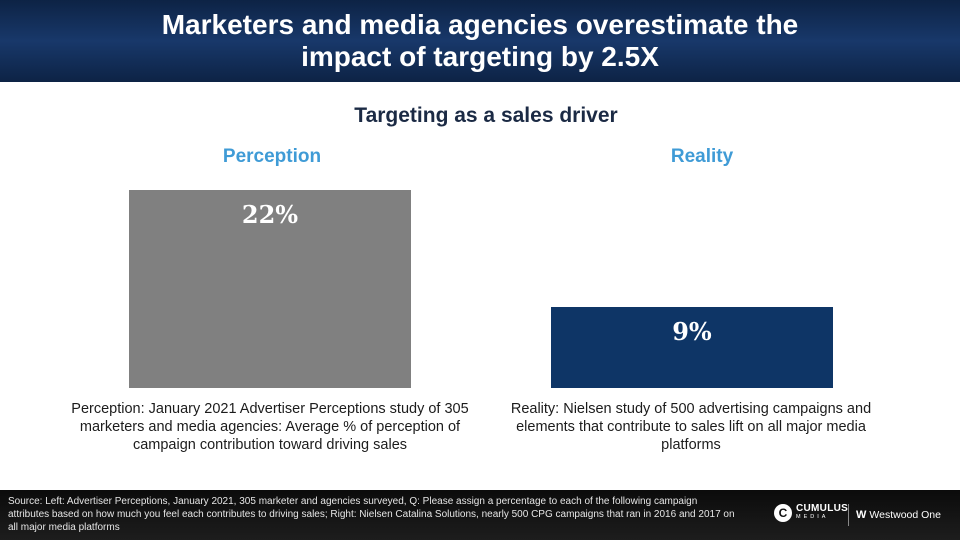 This screenshot has width=960, height=540. Describe the element at coordinates (812, 517) in the screenshot. I see `cumulus-logo-sub: MEDIA` at that location.